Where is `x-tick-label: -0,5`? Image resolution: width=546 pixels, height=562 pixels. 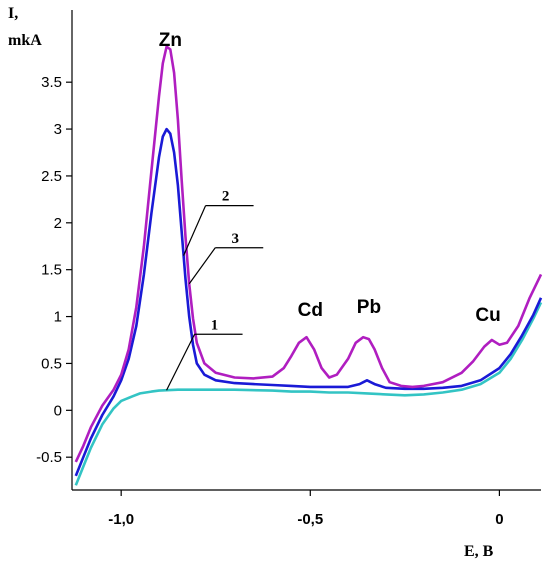 x-tick-label: -0,5 is located at coordinates (310, 519).